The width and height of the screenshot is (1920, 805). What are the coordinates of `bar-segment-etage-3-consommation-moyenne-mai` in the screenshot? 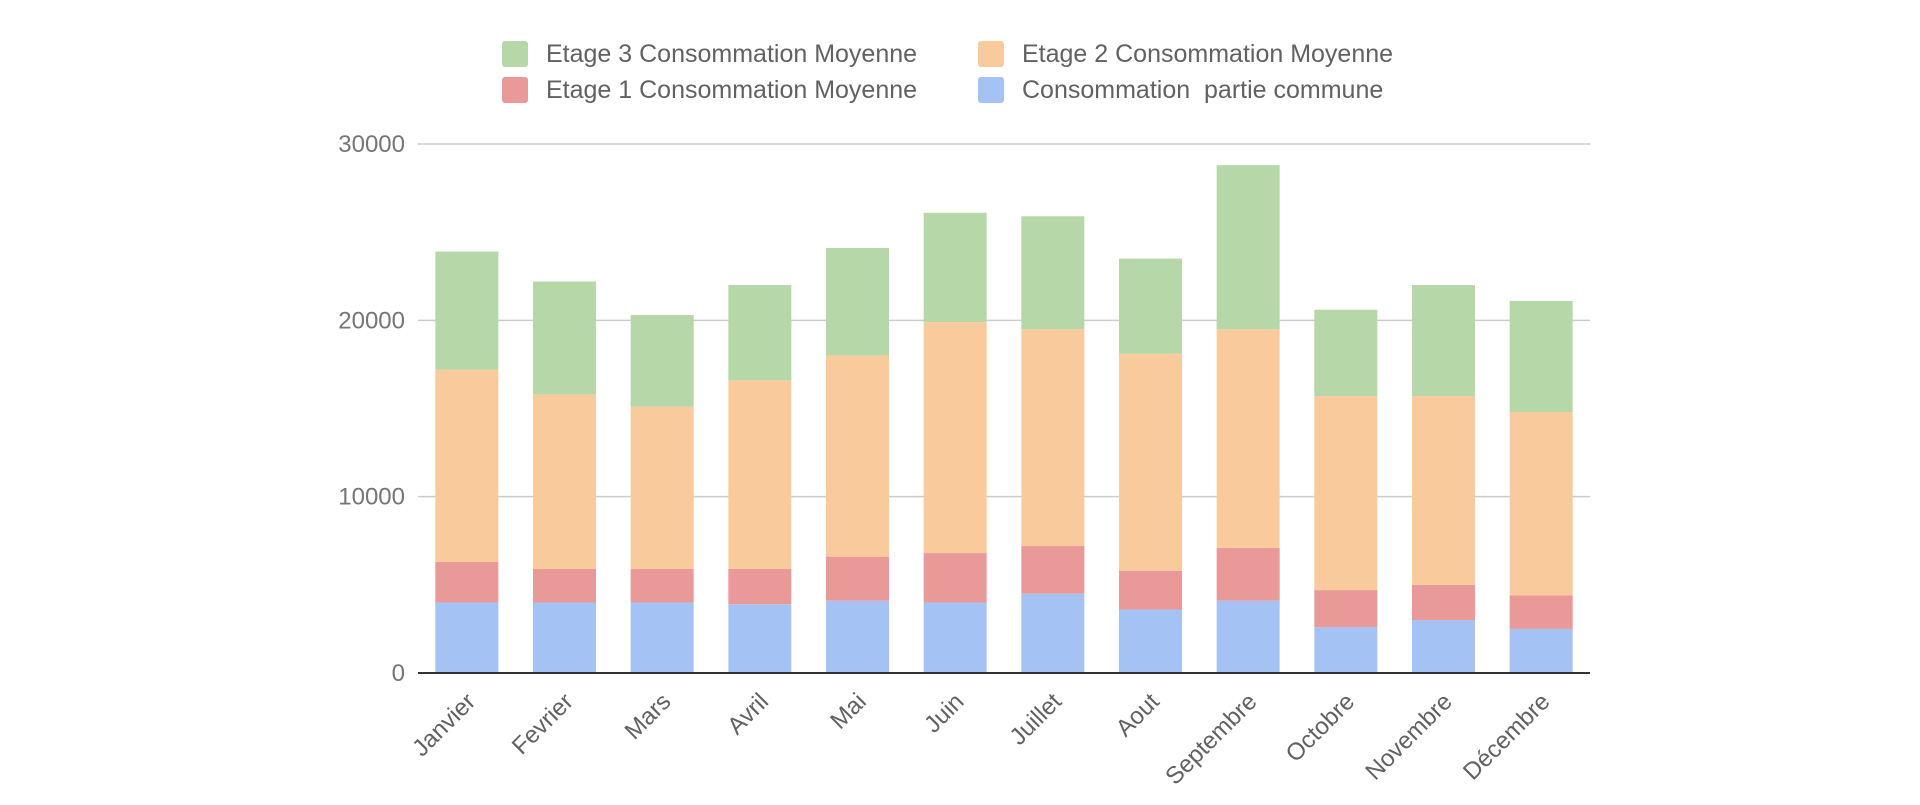 It's located at (857, 302).